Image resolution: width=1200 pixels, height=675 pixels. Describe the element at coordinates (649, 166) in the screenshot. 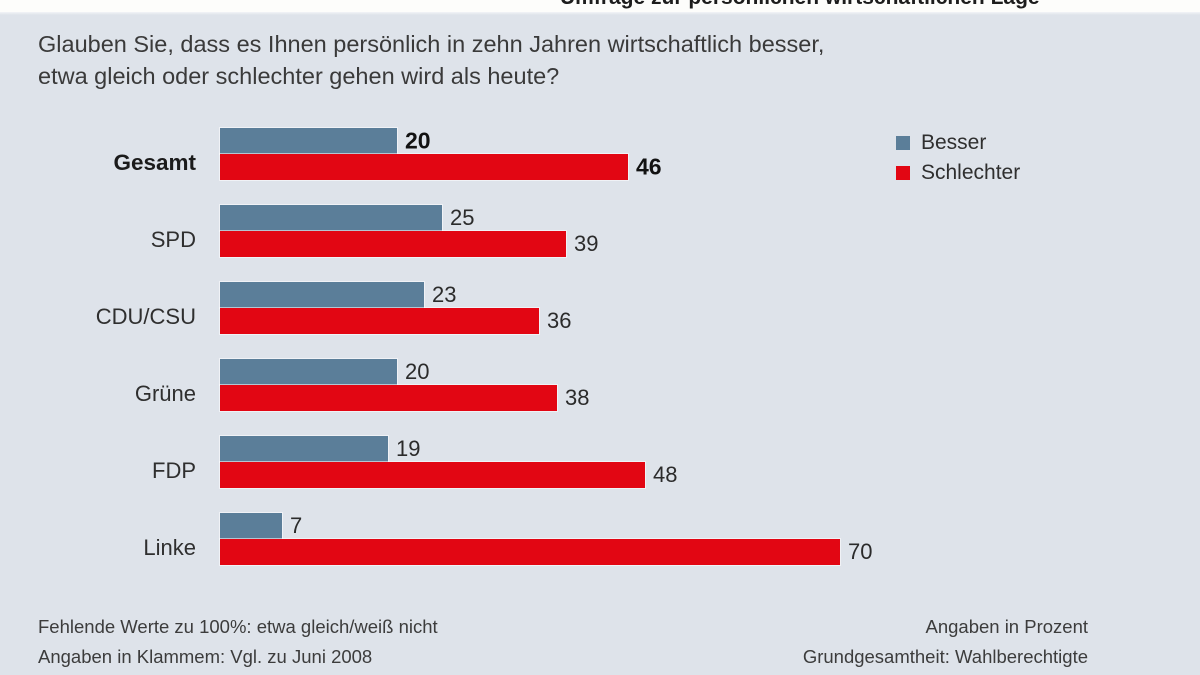

I see `bar-value-label: 46` at that location.